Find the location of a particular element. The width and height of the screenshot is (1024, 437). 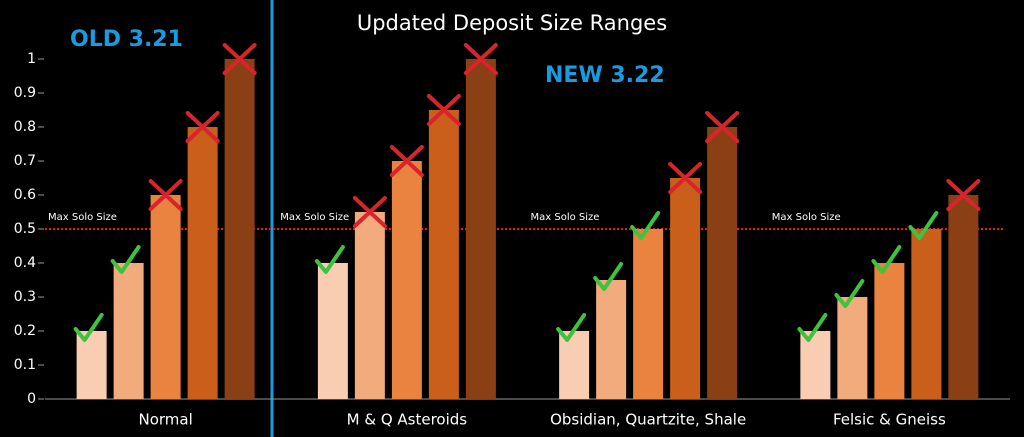

x-tick-label: M & Q Asteroids is located at coordinates (407, 420).